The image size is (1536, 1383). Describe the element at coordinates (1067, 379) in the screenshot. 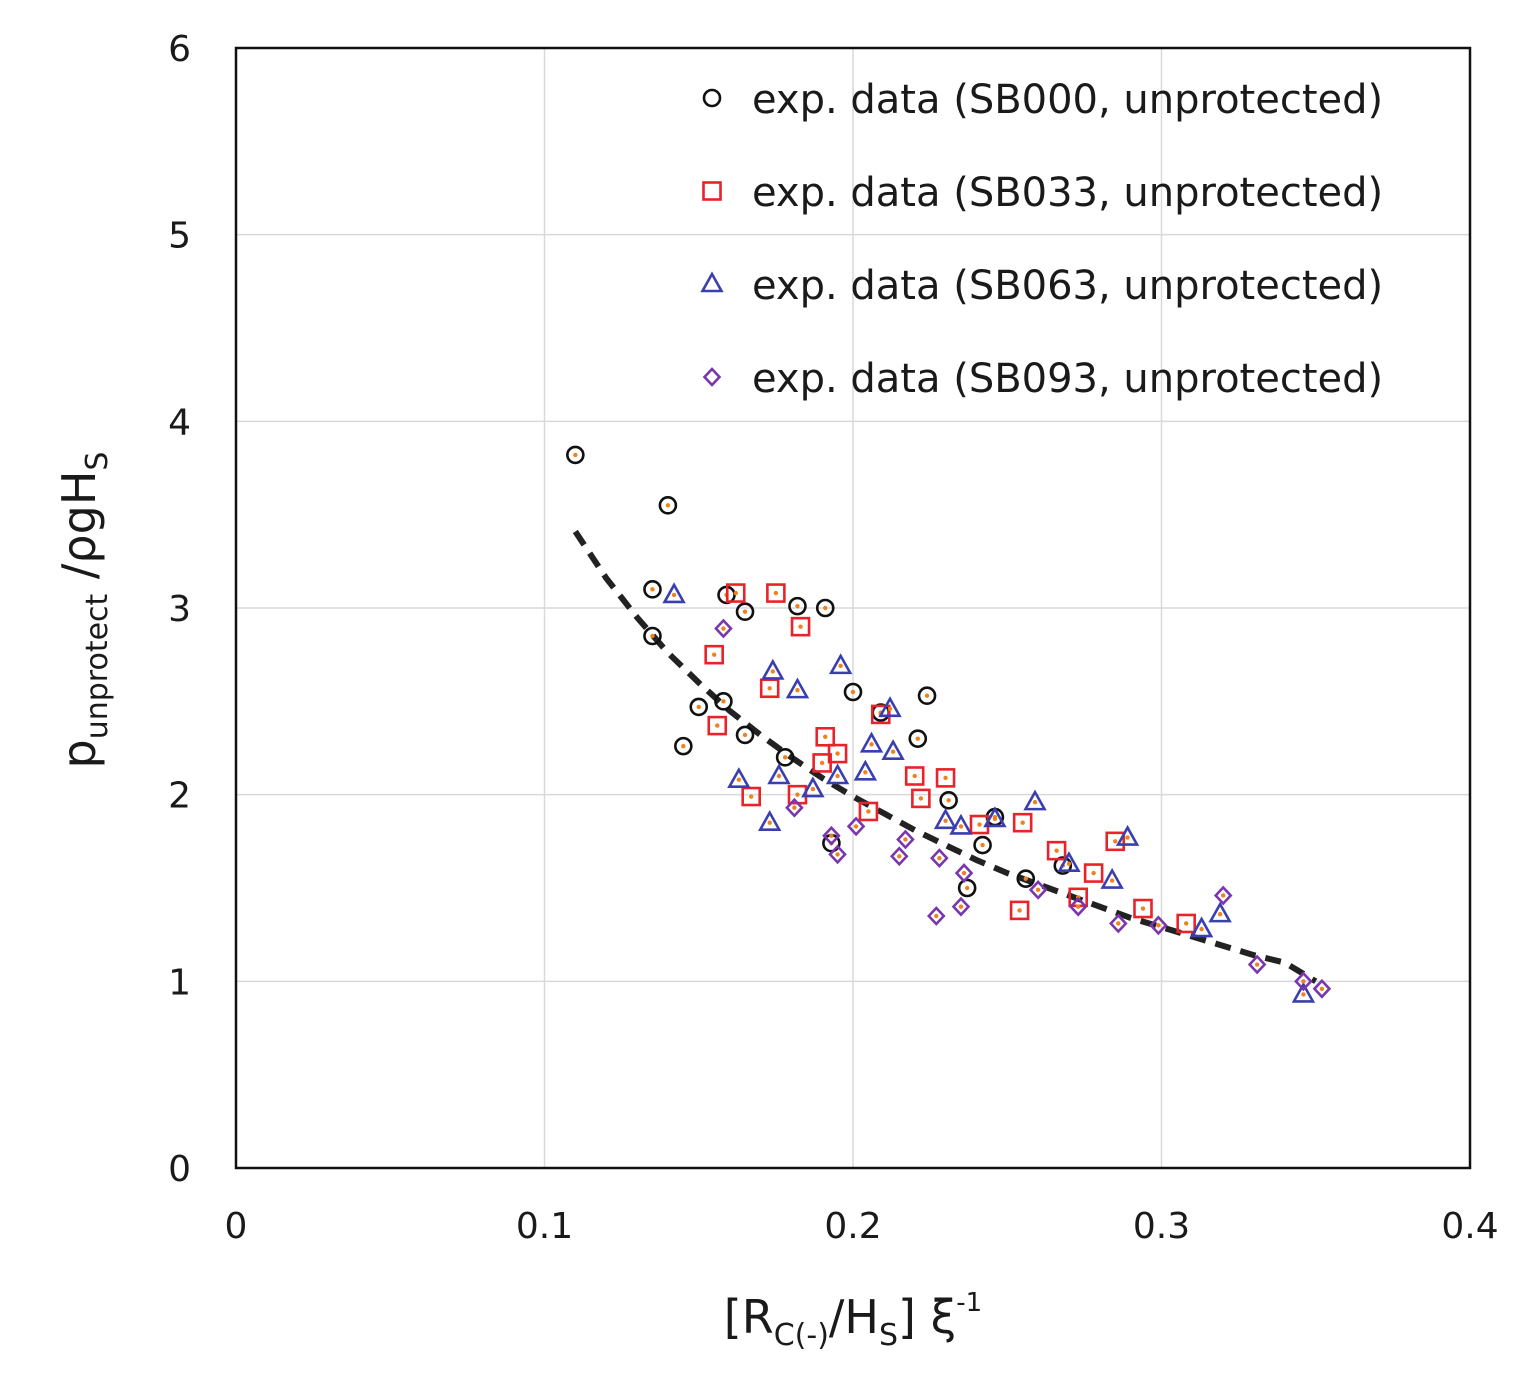

I see `legend-label: exp. data (SB093, unprotected)` at that location.